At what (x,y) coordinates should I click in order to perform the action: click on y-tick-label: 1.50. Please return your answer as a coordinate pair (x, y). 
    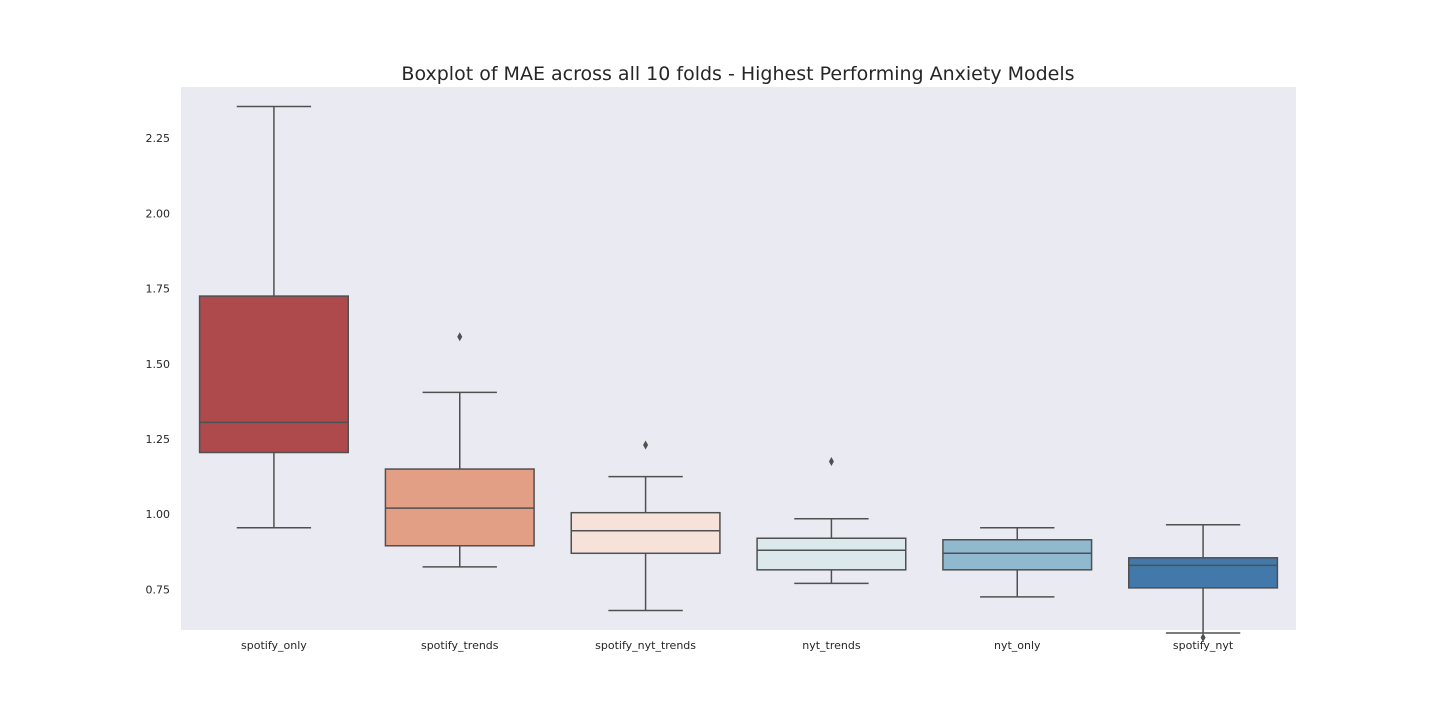
    Looking at the image, I should click on (158, 364).